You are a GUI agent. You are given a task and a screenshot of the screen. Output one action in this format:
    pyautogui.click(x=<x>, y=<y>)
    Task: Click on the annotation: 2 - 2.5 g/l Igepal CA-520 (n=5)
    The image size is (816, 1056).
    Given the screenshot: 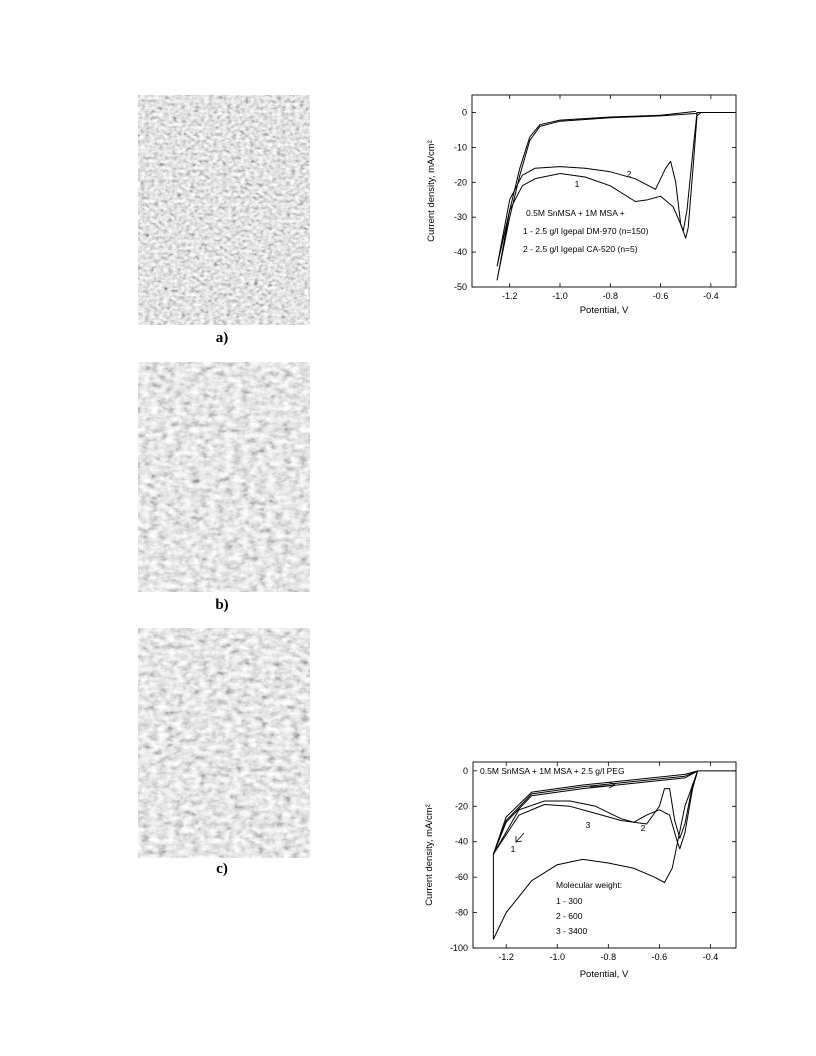 What is the action you would take?
    pyautogui.click(x=580, y=249)
    